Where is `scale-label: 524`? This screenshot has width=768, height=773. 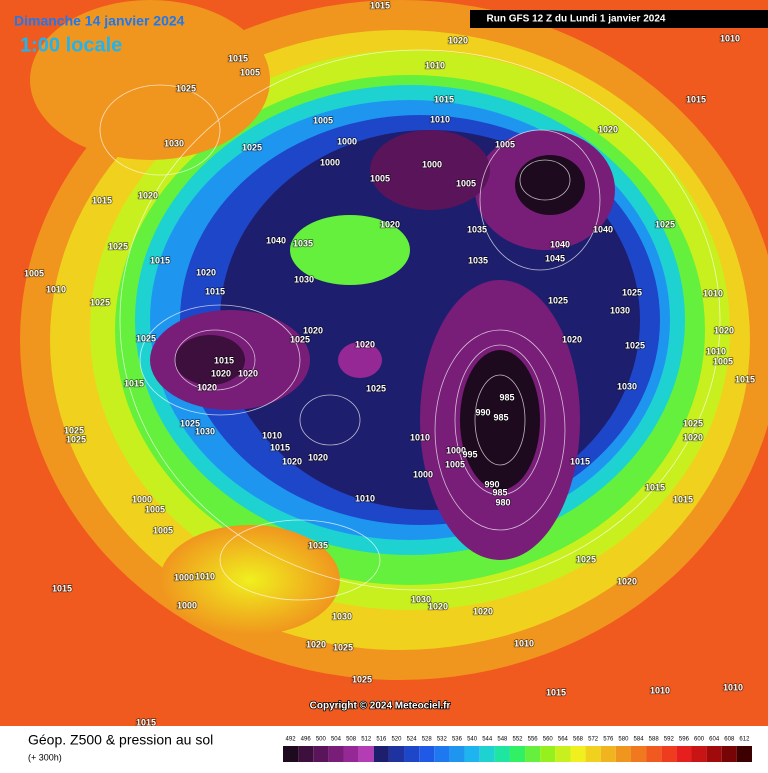 scale-label: 524 is located at coordinates (412, 740).